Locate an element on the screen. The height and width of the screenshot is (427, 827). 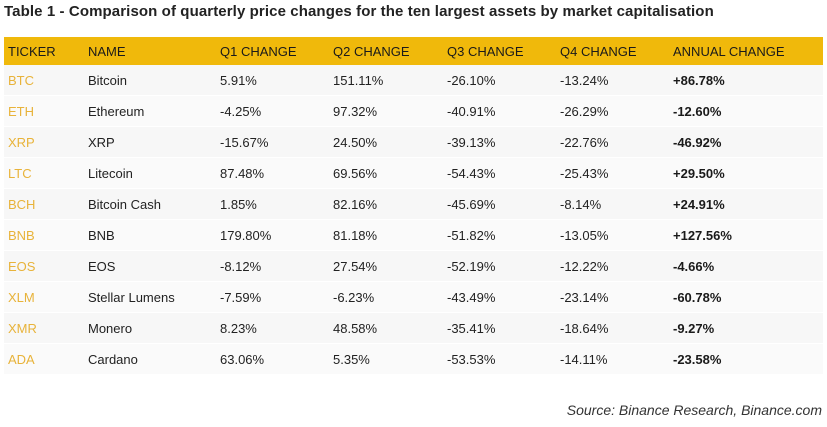
annual-cell: -4.66% is located at coordinates (746, 266).